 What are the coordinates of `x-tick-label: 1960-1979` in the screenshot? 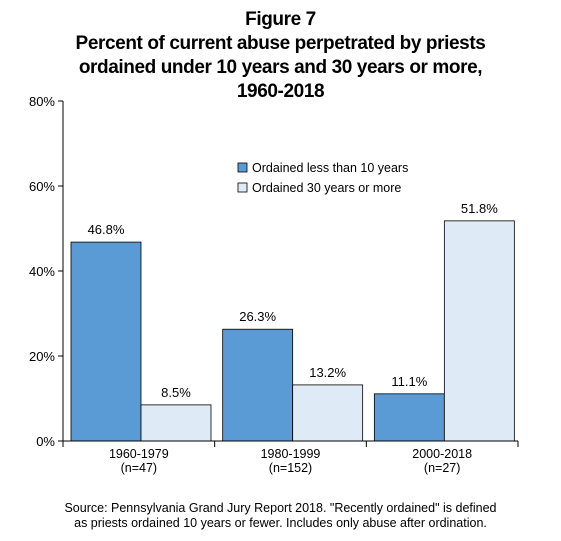 It's located at (139, 454).